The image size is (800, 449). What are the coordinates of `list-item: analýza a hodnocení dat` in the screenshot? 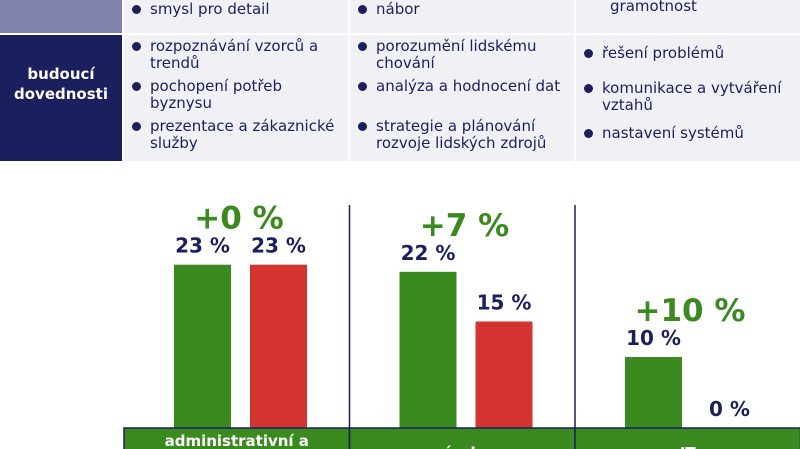 It's located at (462, 86).